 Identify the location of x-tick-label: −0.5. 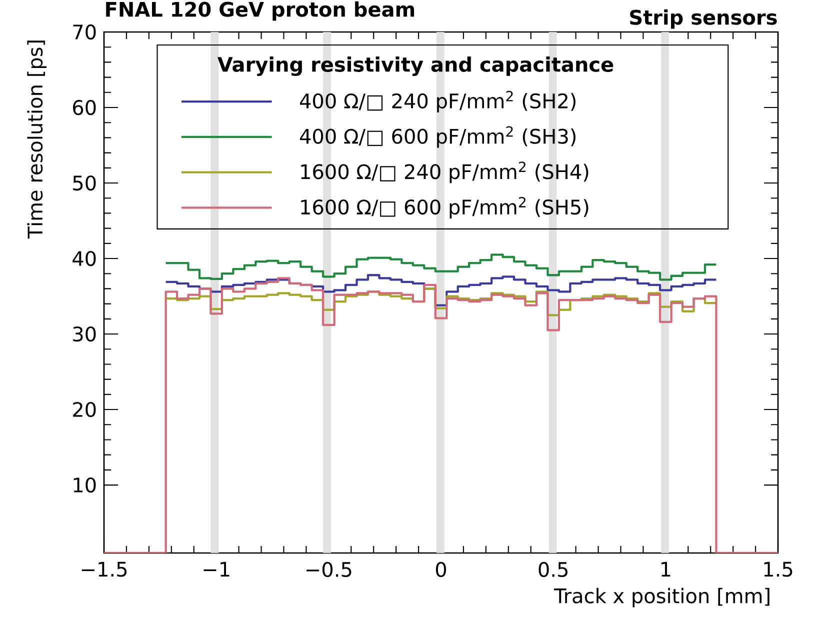
(329, 570).